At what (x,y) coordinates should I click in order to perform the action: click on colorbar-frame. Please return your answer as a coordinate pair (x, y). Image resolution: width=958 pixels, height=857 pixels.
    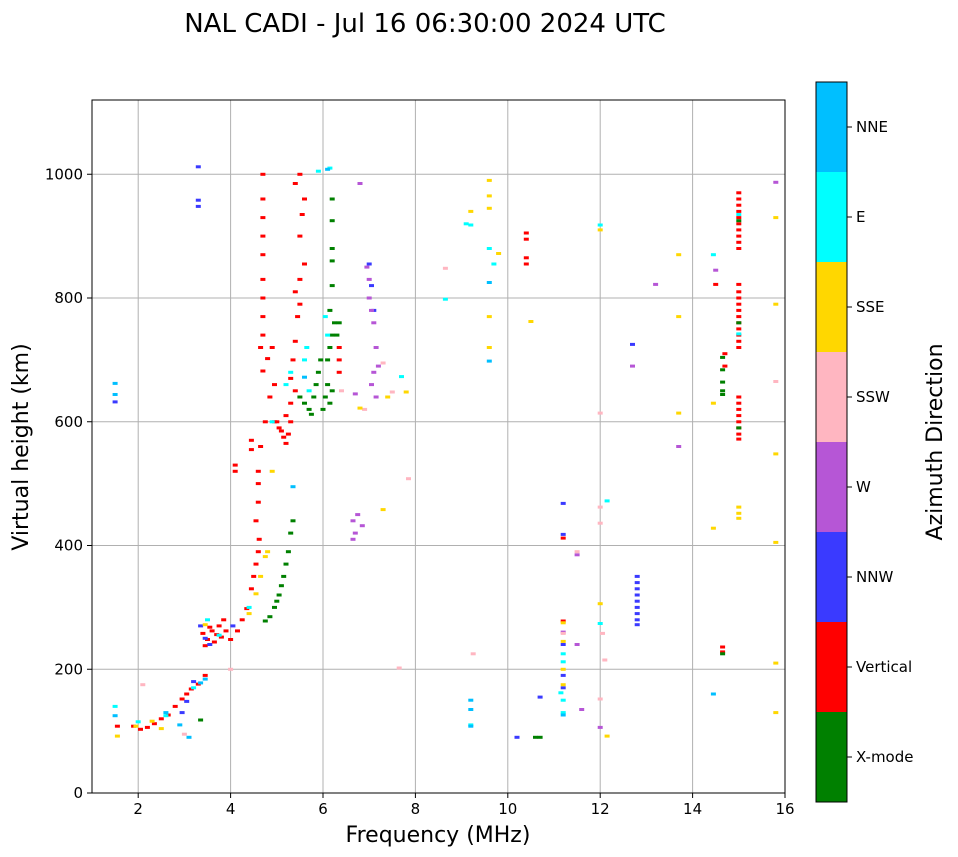
    Looking at the image, I should click on (831, 442).